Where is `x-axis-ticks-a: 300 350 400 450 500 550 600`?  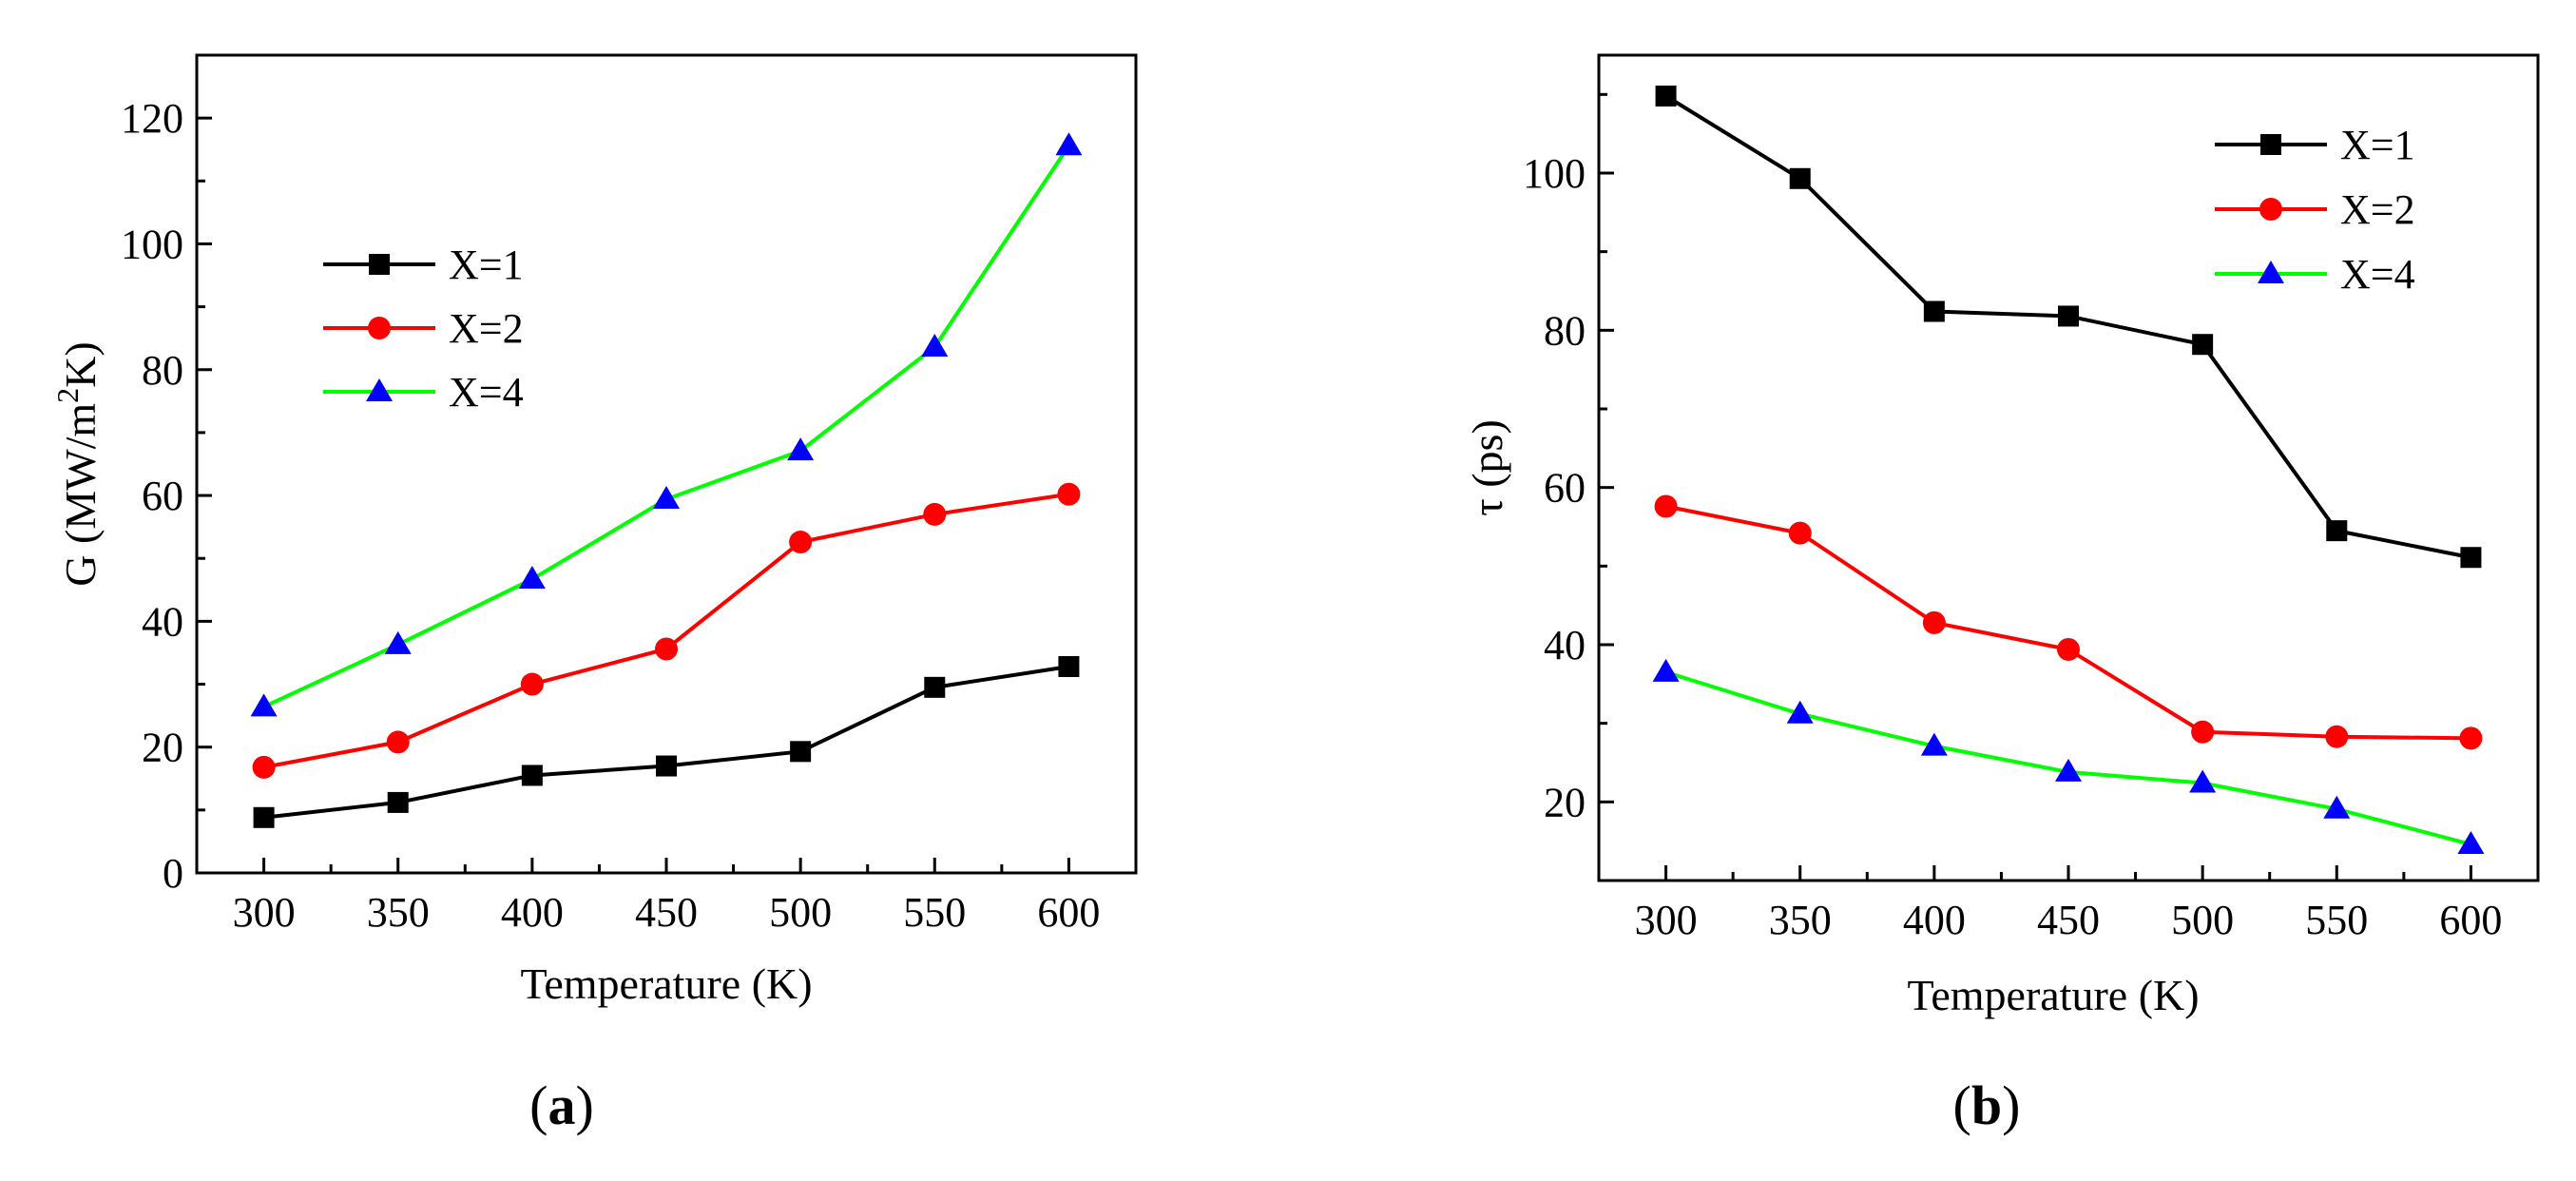 x-axis-ticks-a: 300 350 400 450 500 550 600 is located at coordinates (666, 897).